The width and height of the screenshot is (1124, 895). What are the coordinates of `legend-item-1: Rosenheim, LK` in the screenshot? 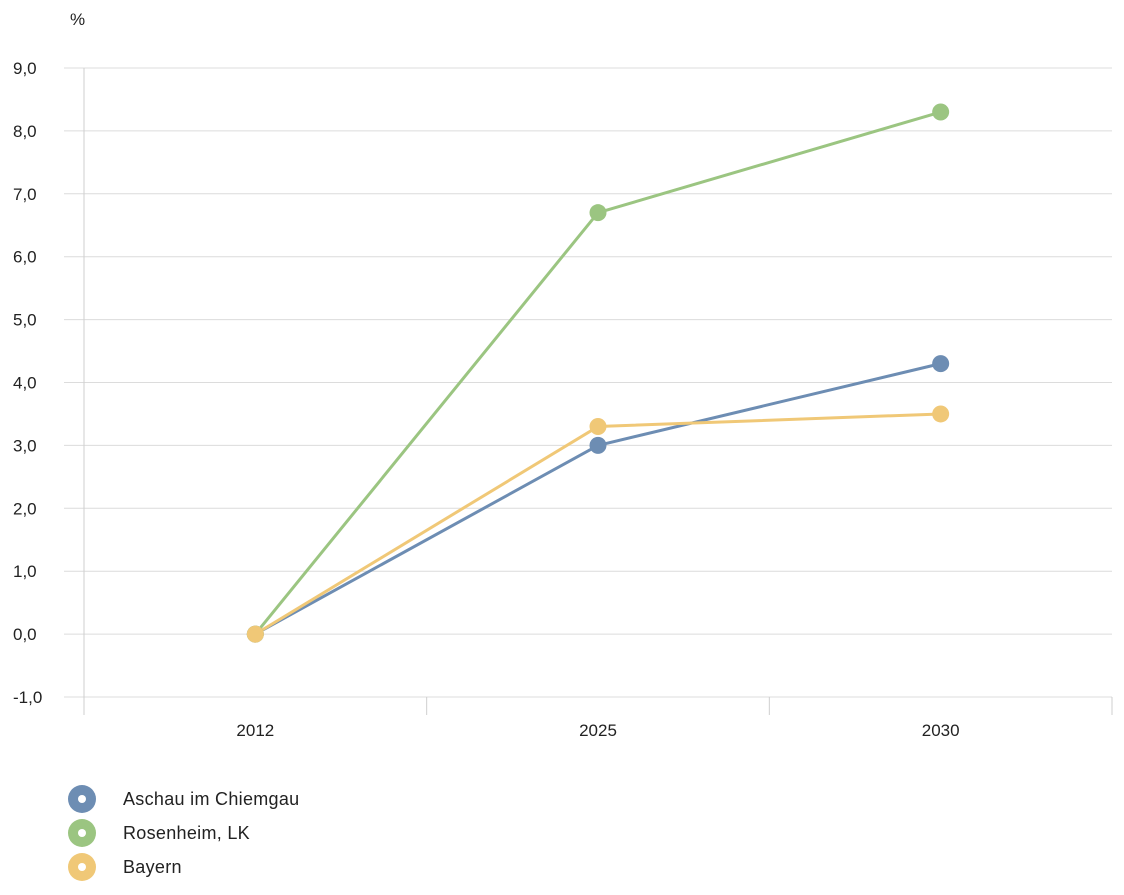 It's located at (183, 833).